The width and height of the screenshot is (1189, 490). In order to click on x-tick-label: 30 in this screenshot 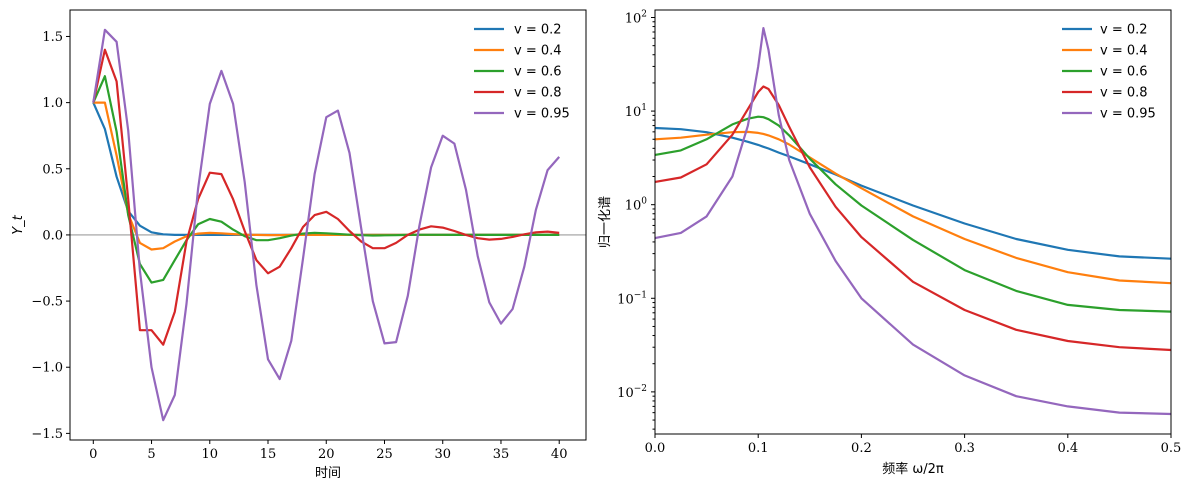, I will do `click(442, 454)`.